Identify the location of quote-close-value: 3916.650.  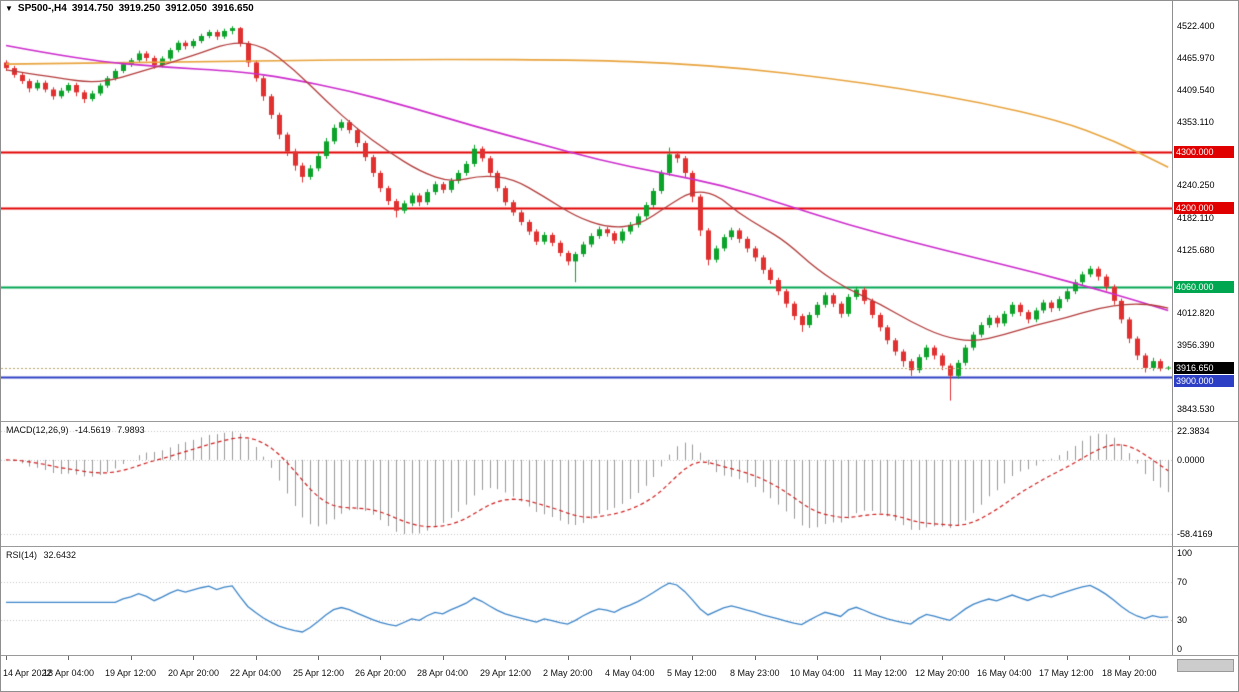
(233, 8).